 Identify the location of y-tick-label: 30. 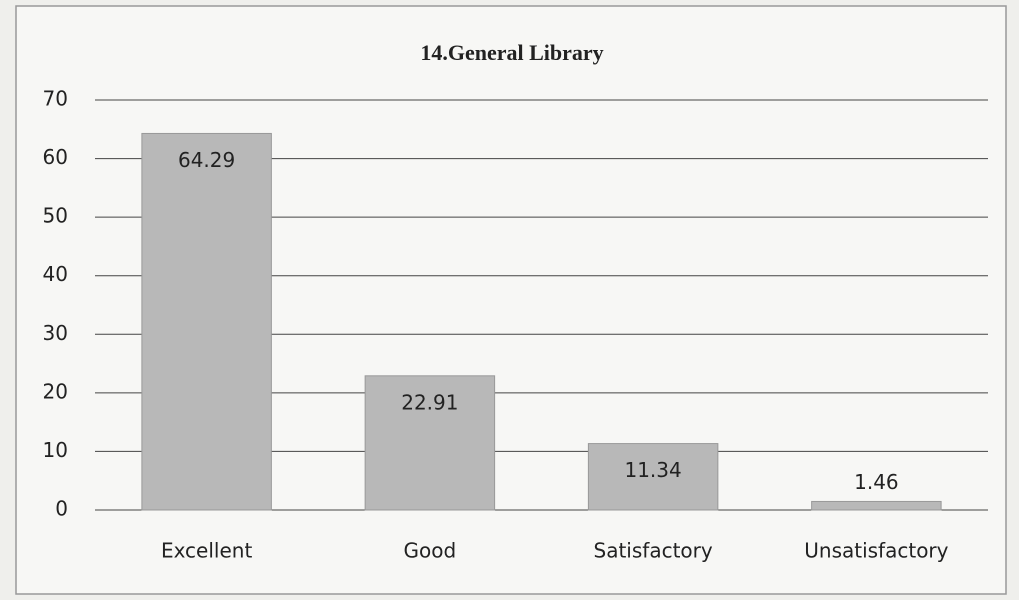
(55, 333).